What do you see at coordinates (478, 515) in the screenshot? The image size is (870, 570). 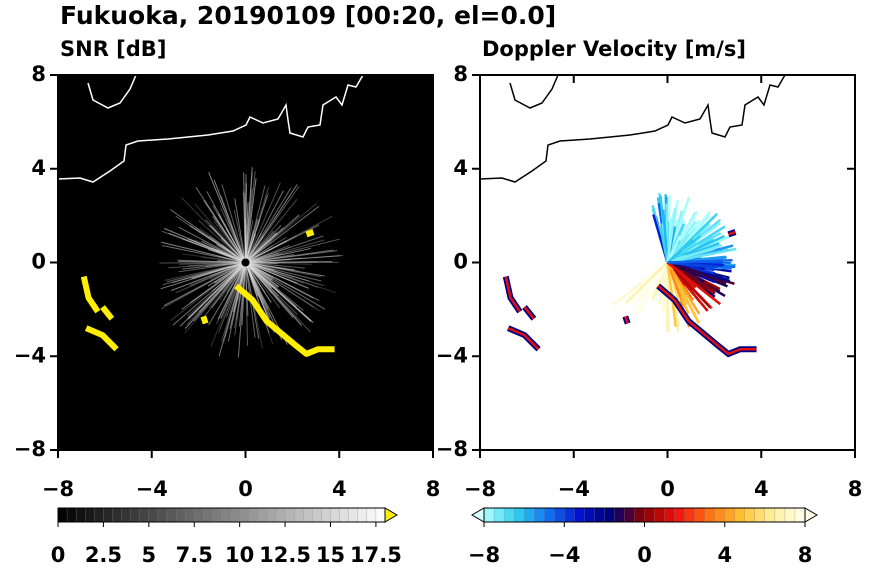 I see `colorbar-under` at bounding box center [478, 515].